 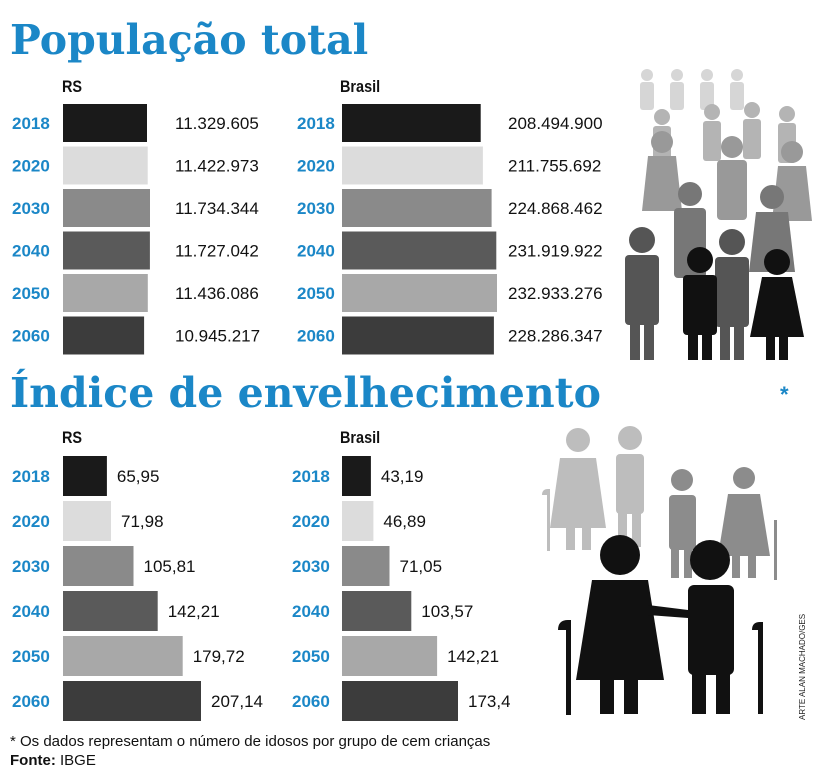 I want to click on value-label-aging-br-2040: 103,57, so click(x=447, y=611).